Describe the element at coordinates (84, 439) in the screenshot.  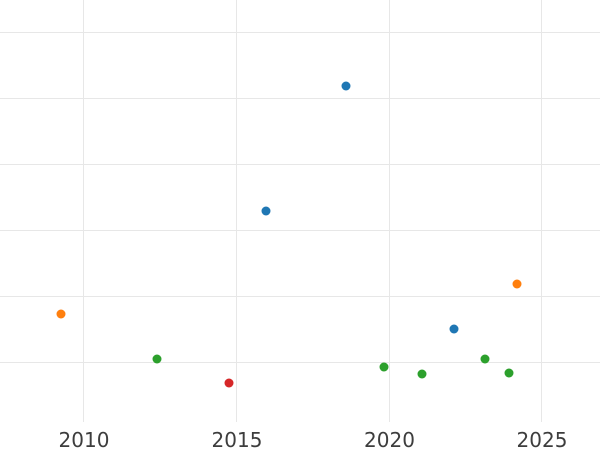
I see `x-tick-label: 2010` at that location.